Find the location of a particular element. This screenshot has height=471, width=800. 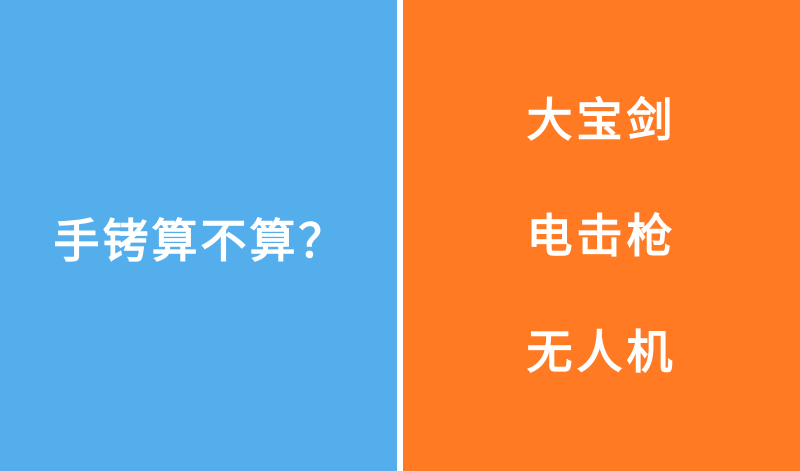

item-label: 无人机 is located at coordinates (601, 351).